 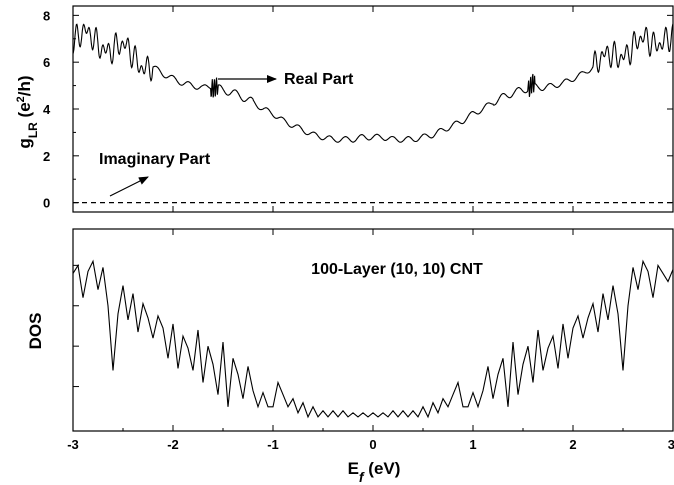 I want to click on imaginary-part-arrow, so click(x=129, y=186).